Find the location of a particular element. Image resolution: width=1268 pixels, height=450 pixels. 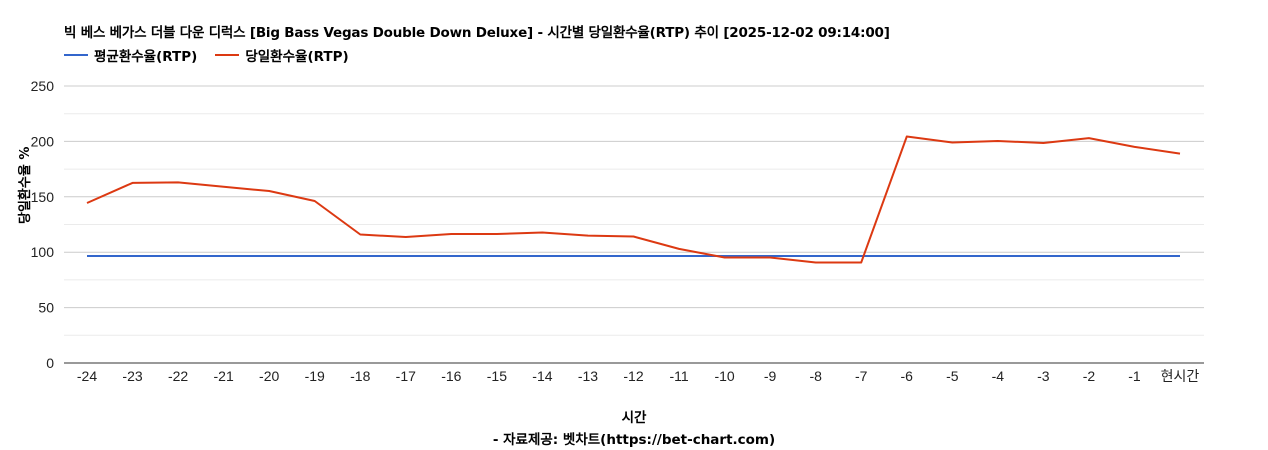

svg-text: 250 is located at coordinates (43, 86).